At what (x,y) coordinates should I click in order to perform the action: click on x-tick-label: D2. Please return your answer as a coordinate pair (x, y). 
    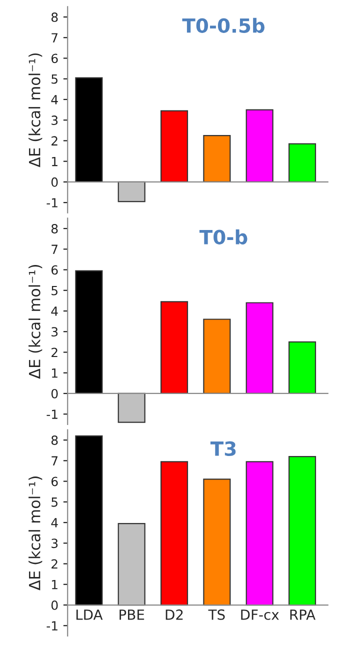
    Looking at the image, I should click on (174, 614).